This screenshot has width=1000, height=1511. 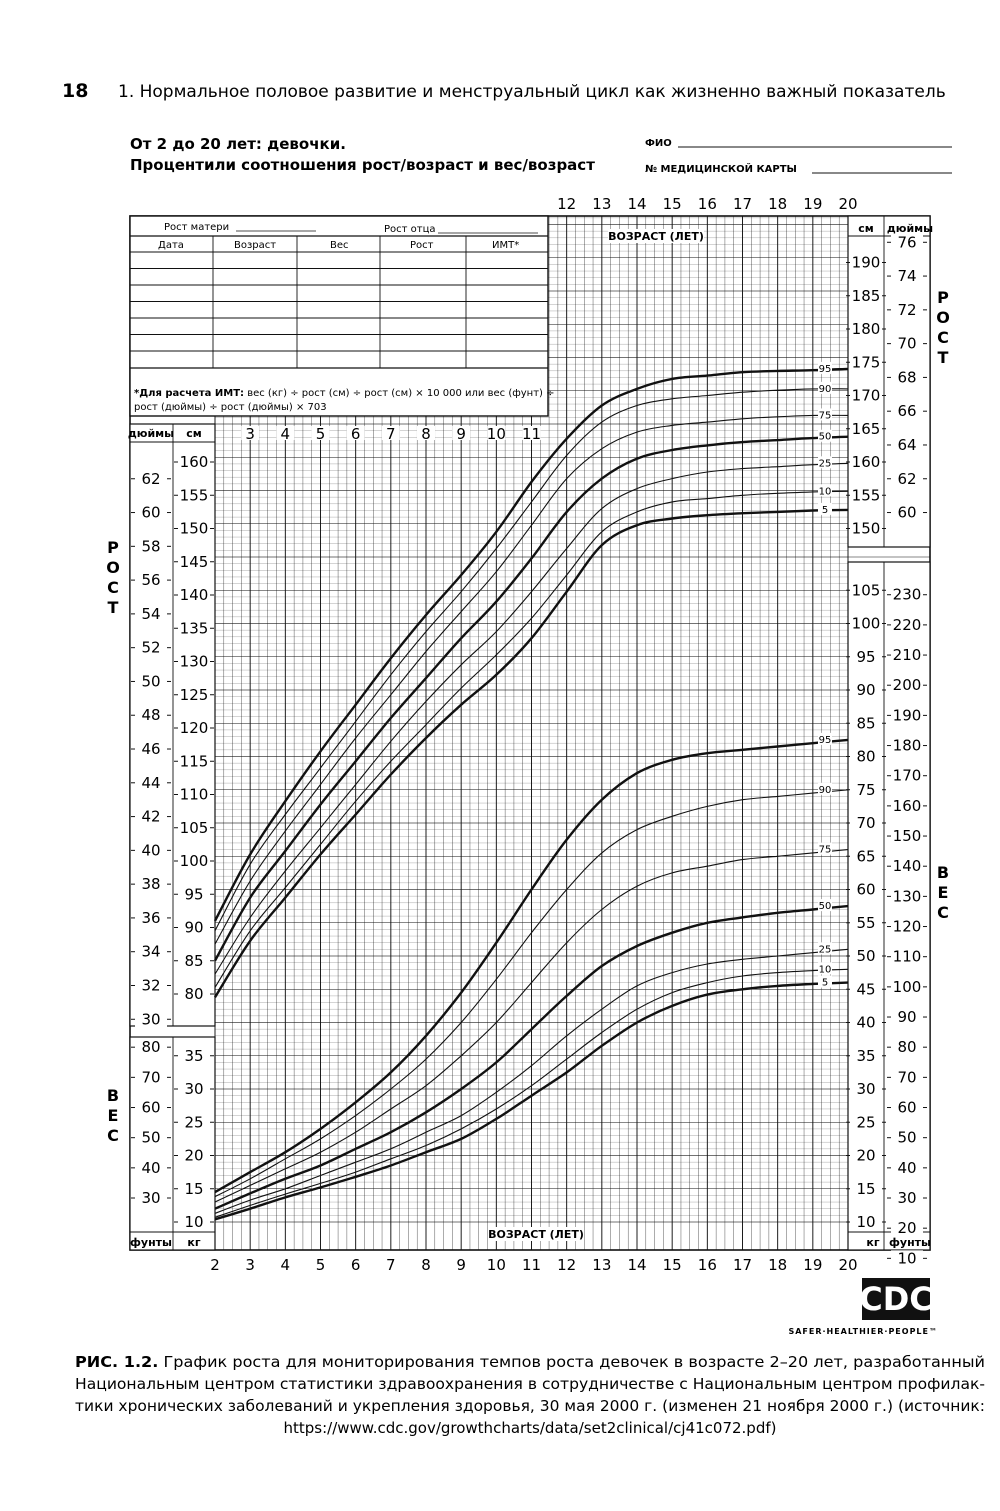 I want to click on age-tick-mid-10: 10, so click(x=496, y=434).